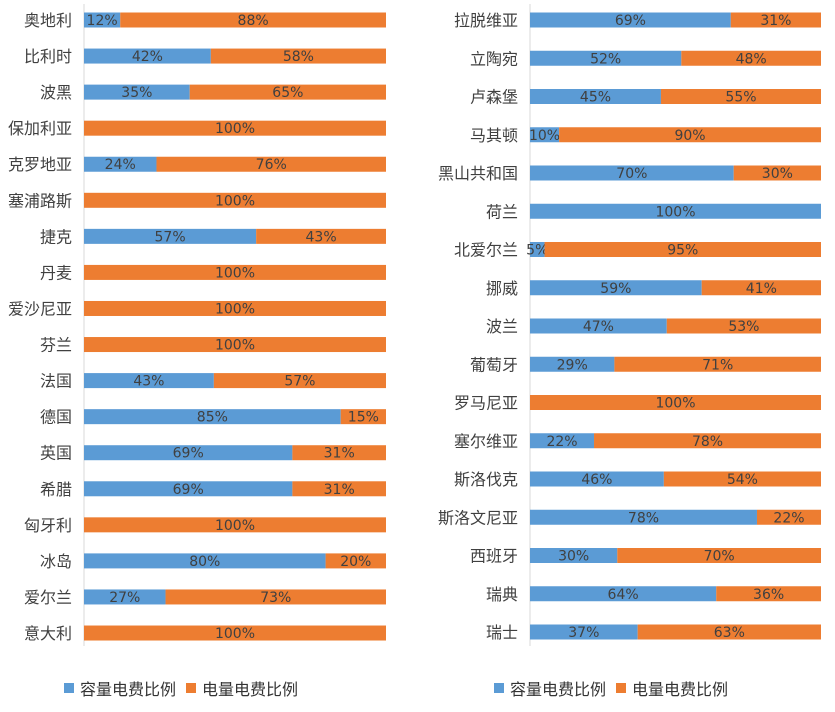 This screenshot has width=835, height=712. I want to click on data-label-capacity: 45%, so click(595, 98).